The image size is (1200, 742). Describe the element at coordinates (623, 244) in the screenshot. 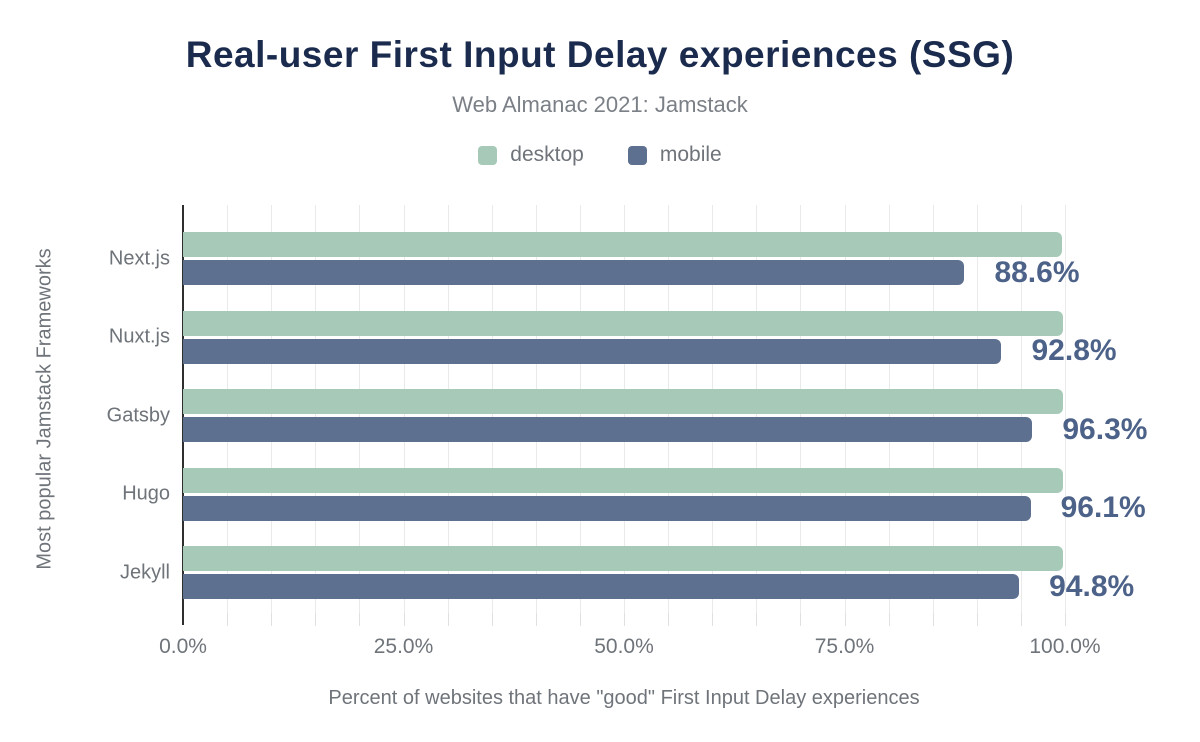

I see `bar-desktop-next-js` at that location.